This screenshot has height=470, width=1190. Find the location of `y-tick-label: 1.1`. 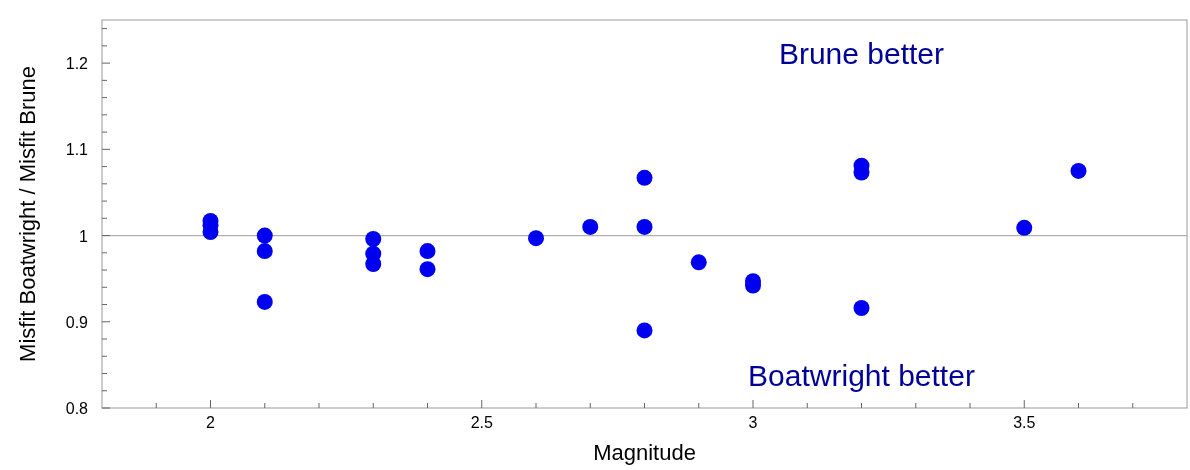

y-tick-label: 1.1 is located at coordinates (77, 150).